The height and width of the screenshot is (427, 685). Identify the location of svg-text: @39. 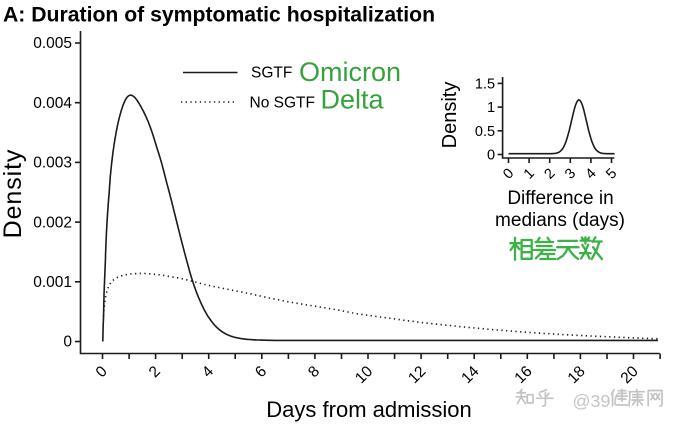
(592, 401).